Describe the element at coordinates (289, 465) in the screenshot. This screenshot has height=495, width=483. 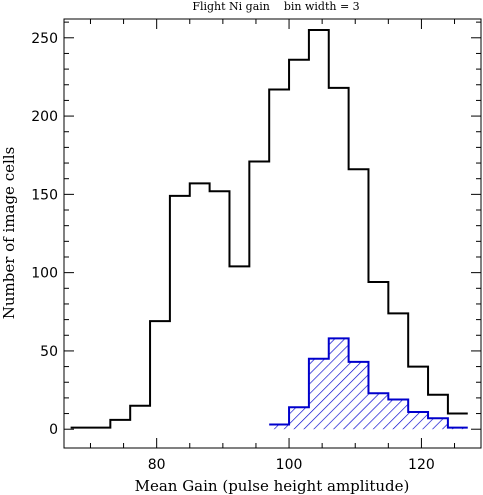
I see `x-tick-label: 100` at that location.